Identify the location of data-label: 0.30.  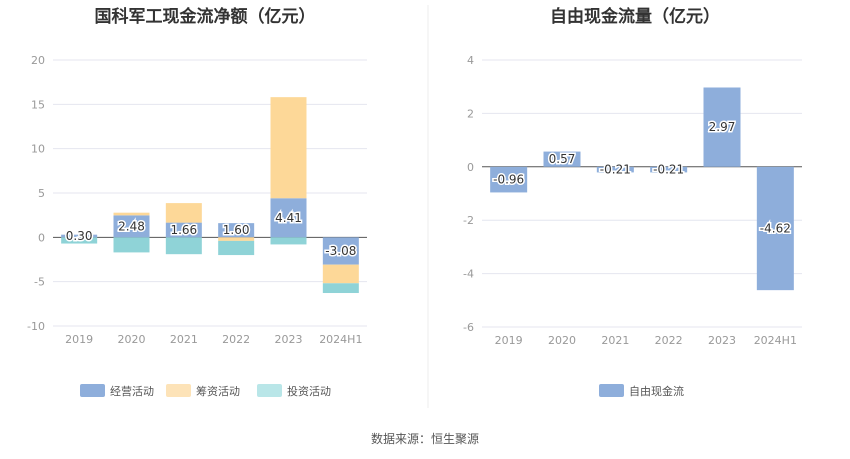
(79, 236).